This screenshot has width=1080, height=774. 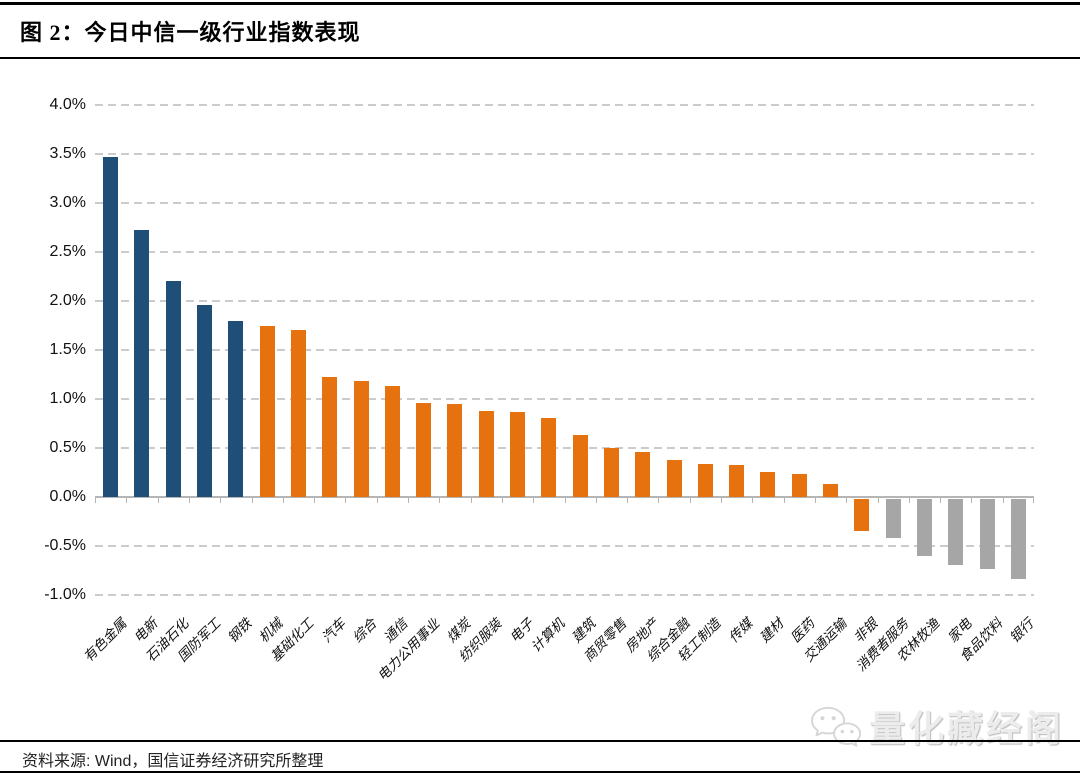 I want to click on y-tick-label: 4.0%, so click(x=67, y=104).